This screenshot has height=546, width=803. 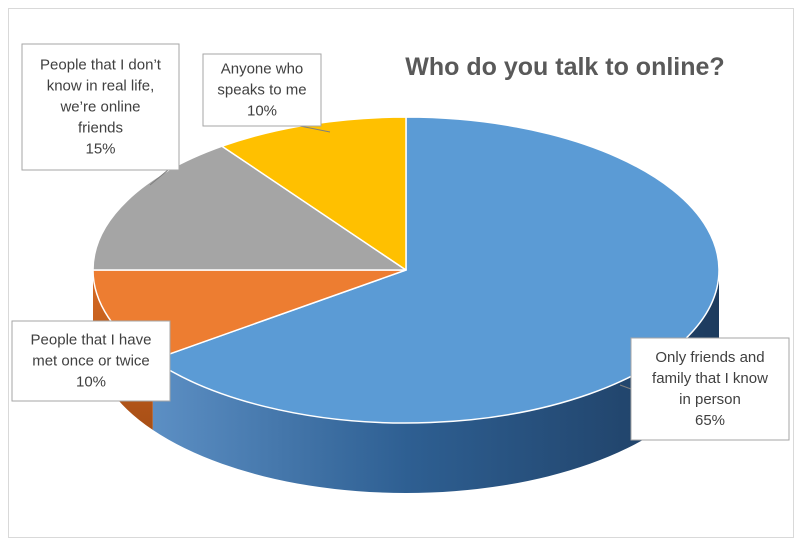 I want to click on data-label-met-once-twice: People that I have met once or twice 10%, so click(x=91, y=361).